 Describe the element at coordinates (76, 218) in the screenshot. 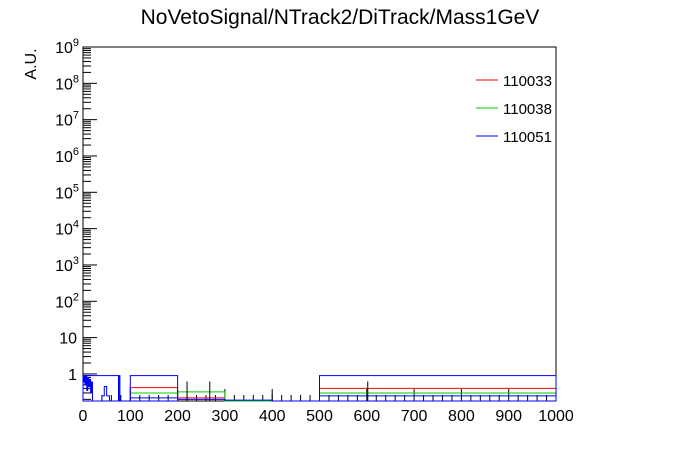

I see `y-axis: 1 10 10² 10³ 10⁴ 10⁵ 10⁶ 10⁷ 10⁸ 10⁹` at that location.